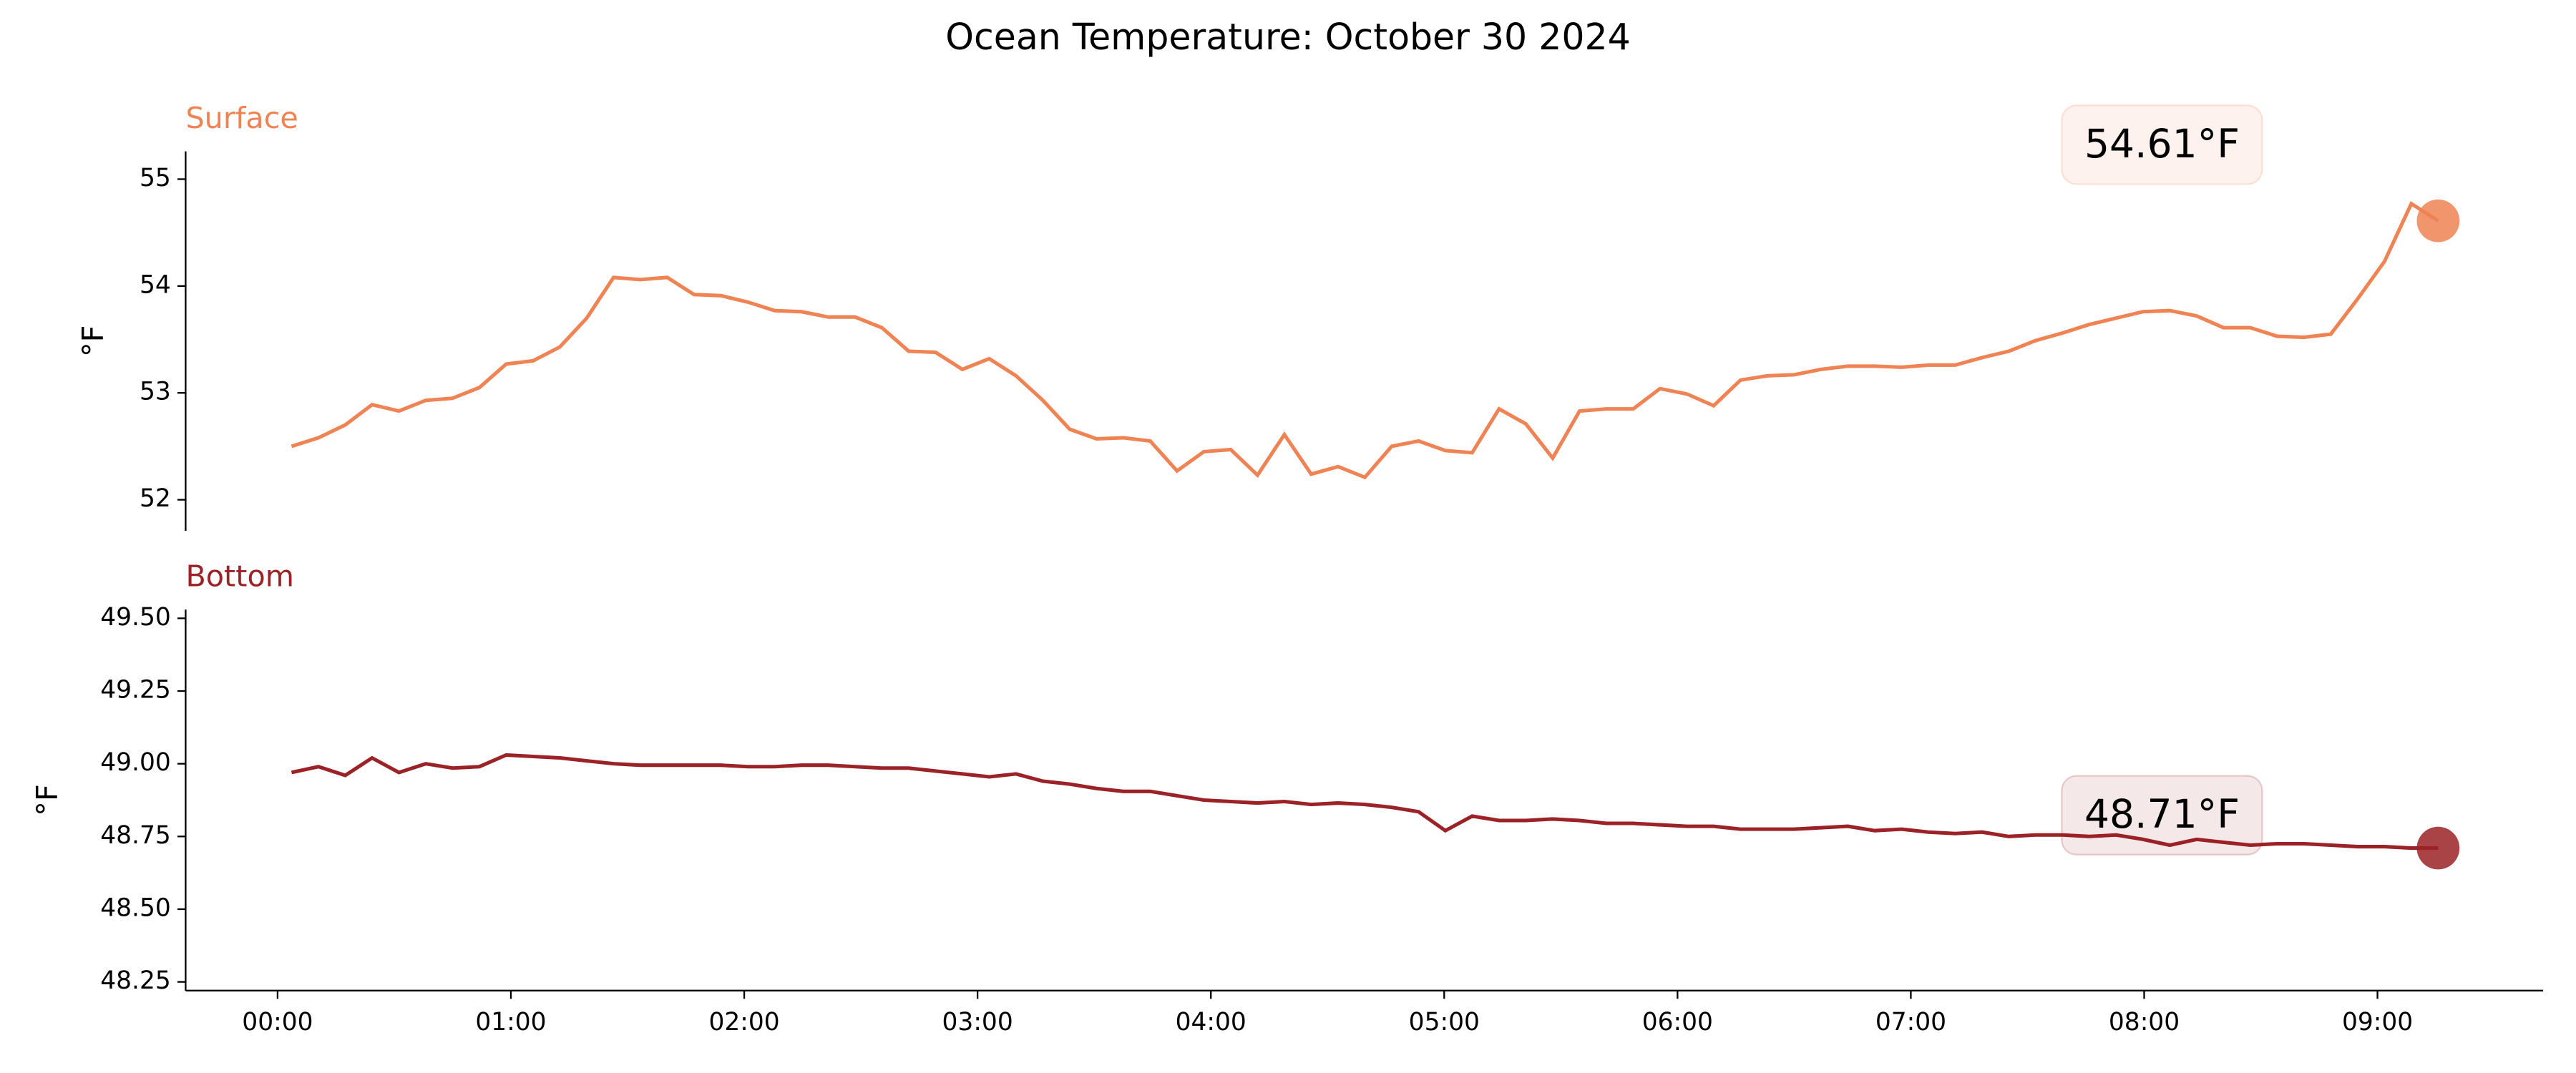 The height and width of the screenshot is (1073, 2576). Describe the element at coordinates (155, 284) in the screenshot. I see `y-tick-label: 54` at that location.